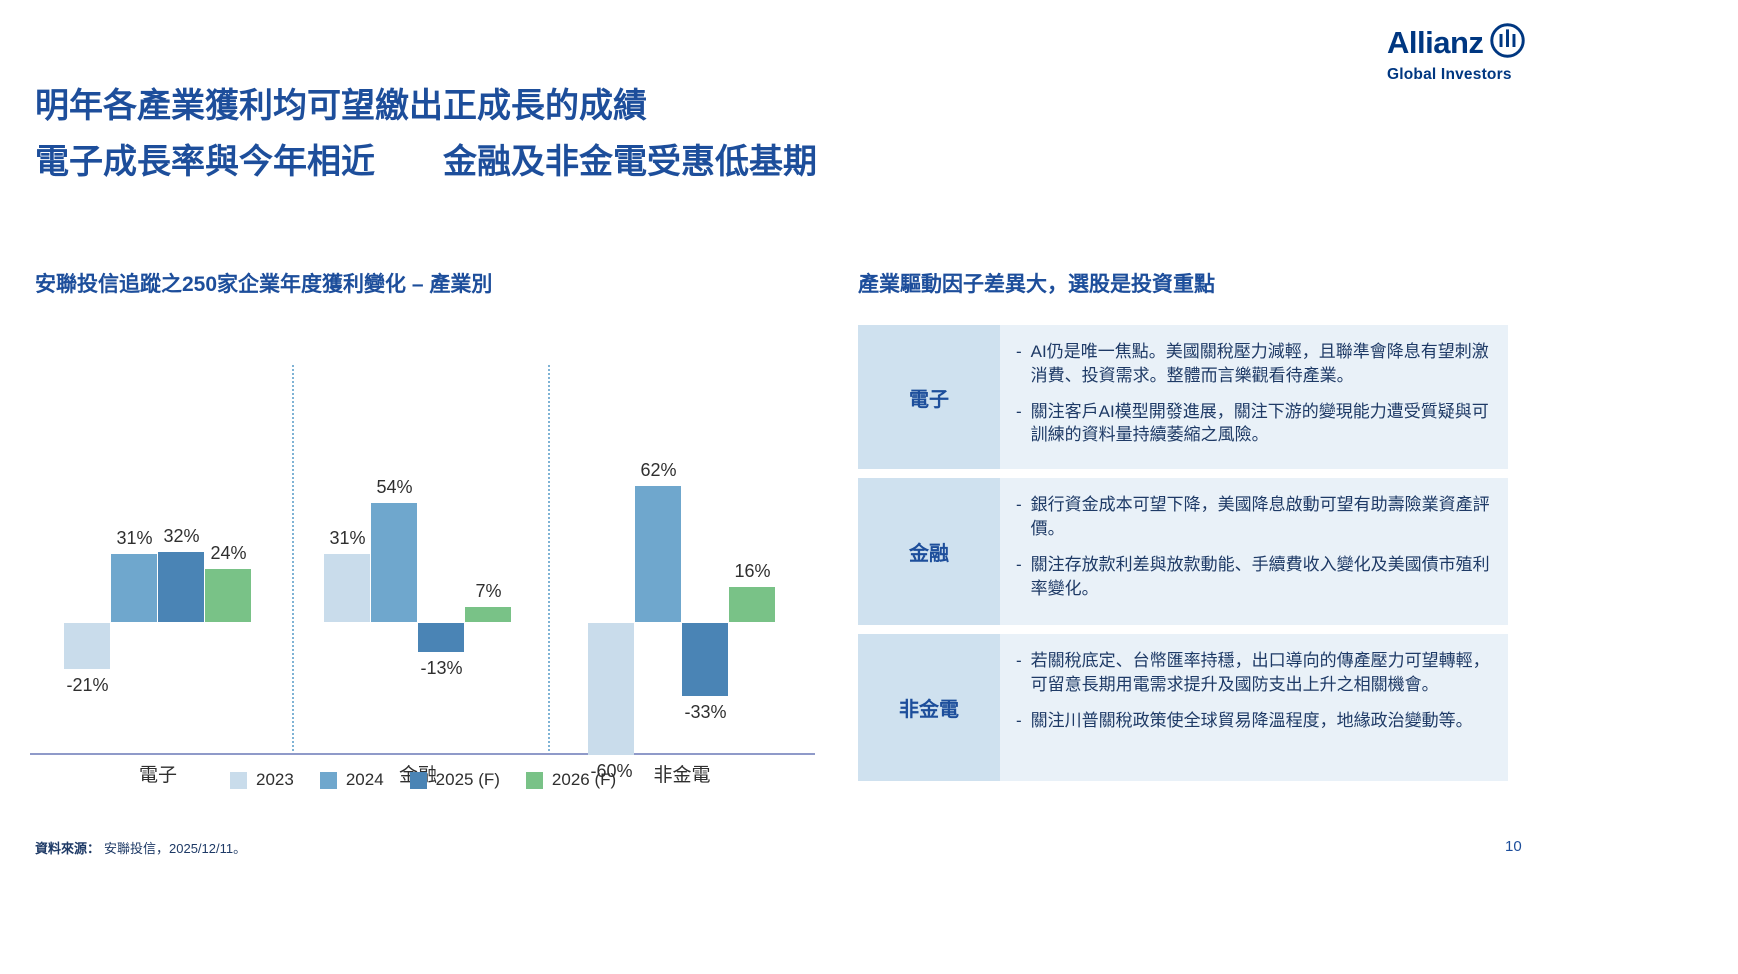 Image resolution: width=1738 pixels, height=974 pixels. Describe the element at coordinates (929, 552) in the screenshot. I see `insight-row-label: 金融` at that location.